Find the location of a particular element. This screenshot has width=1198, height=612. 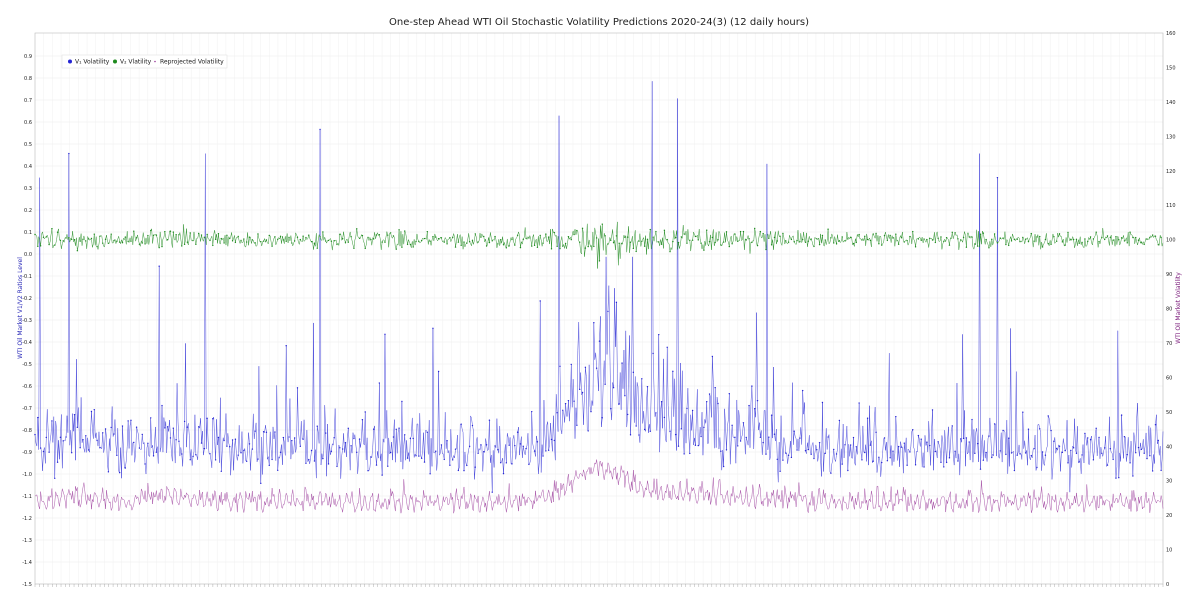

legend-marker-v2 is located at coordinates (115, 61).